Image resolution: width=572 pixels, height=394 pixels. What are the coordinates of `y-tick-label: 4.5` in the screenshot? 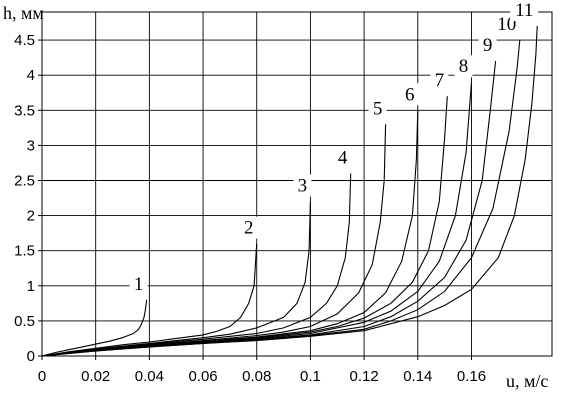 It's located at (24, 40).